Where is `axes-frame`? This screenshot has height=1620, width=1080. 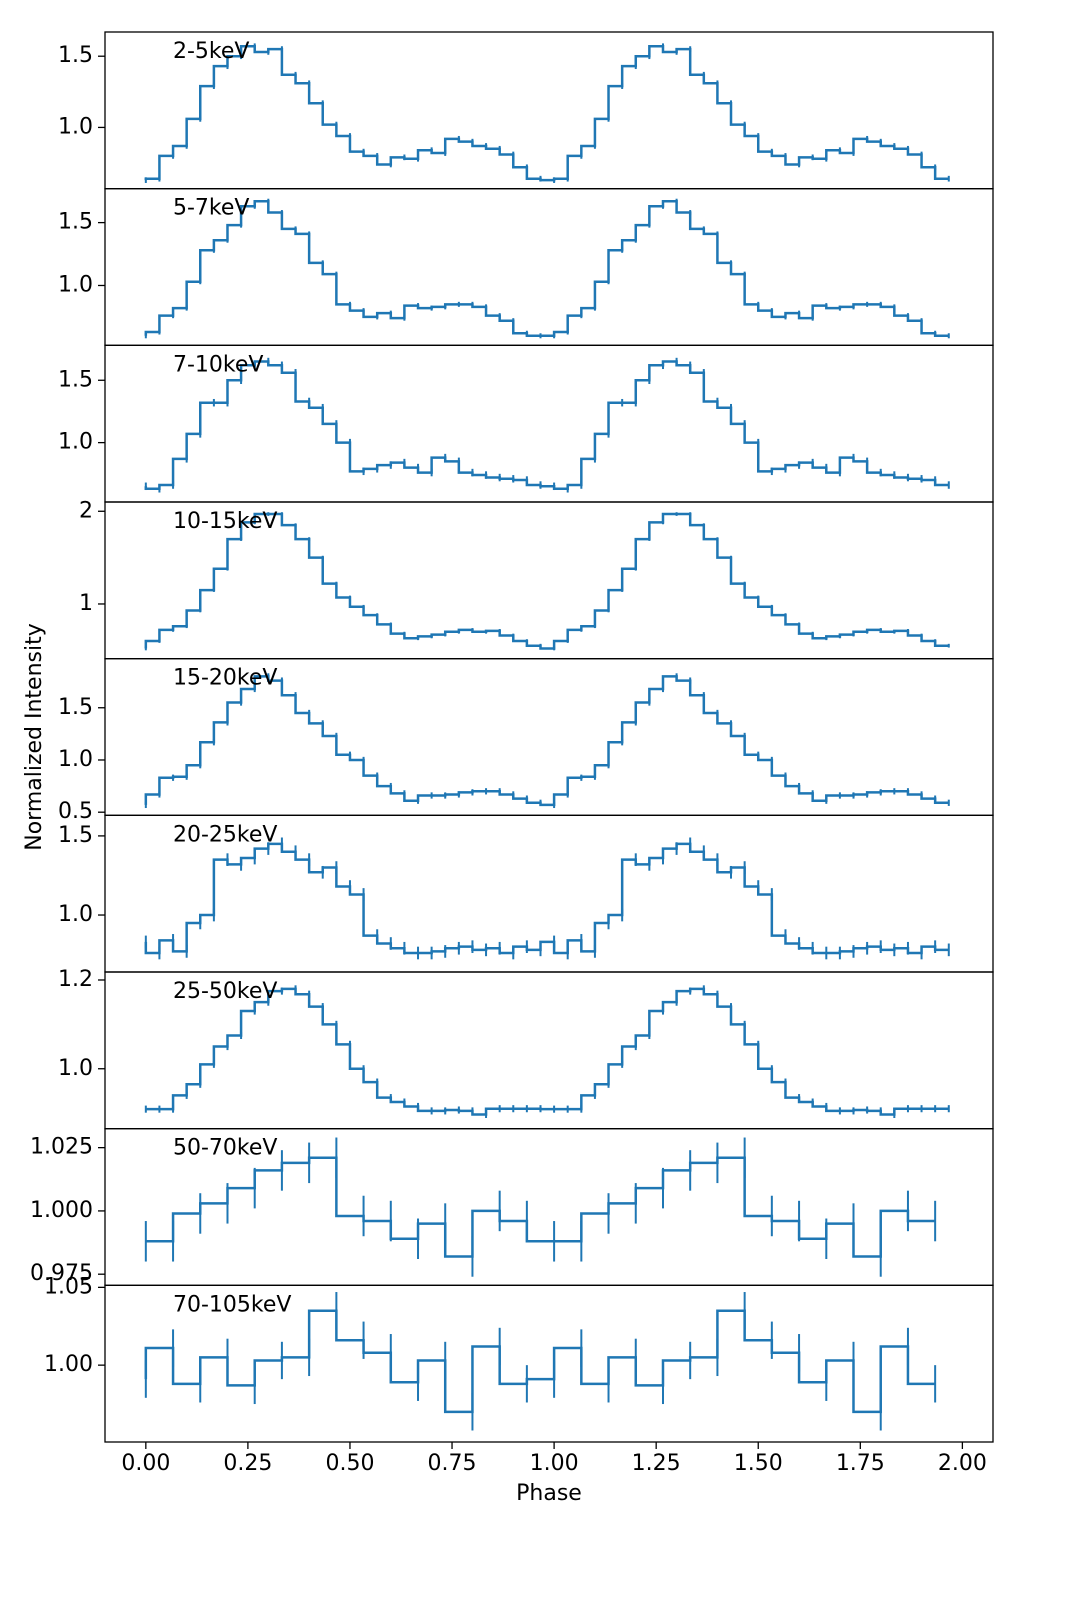 axes-frame is located at coordinates (549, 1363).